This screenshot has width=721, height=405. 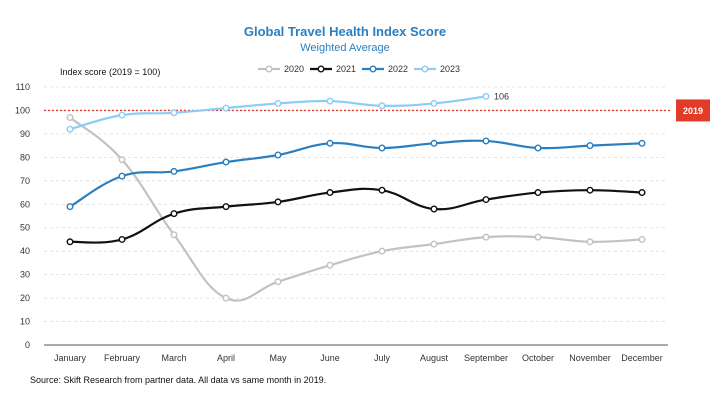 What do you see at coordinates (110, 72) in the screenshot?
I see `y-axis-label: Index score (2019 = 100)` at bounding box center [110, 72].